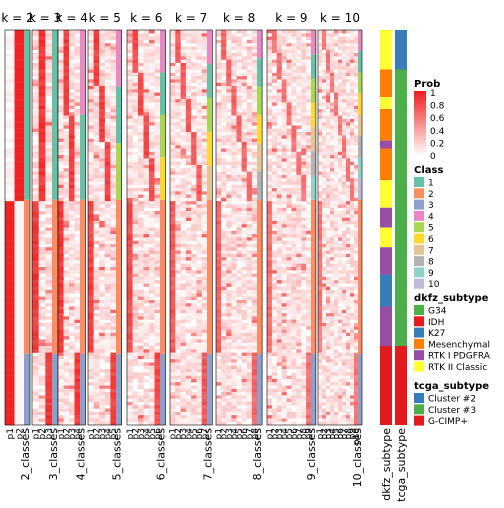 The image size is (504, 508). What do you see at coordinates (174, 433) in the screenshot?
I see `column-label: p1` at bounding box center [174, 433].